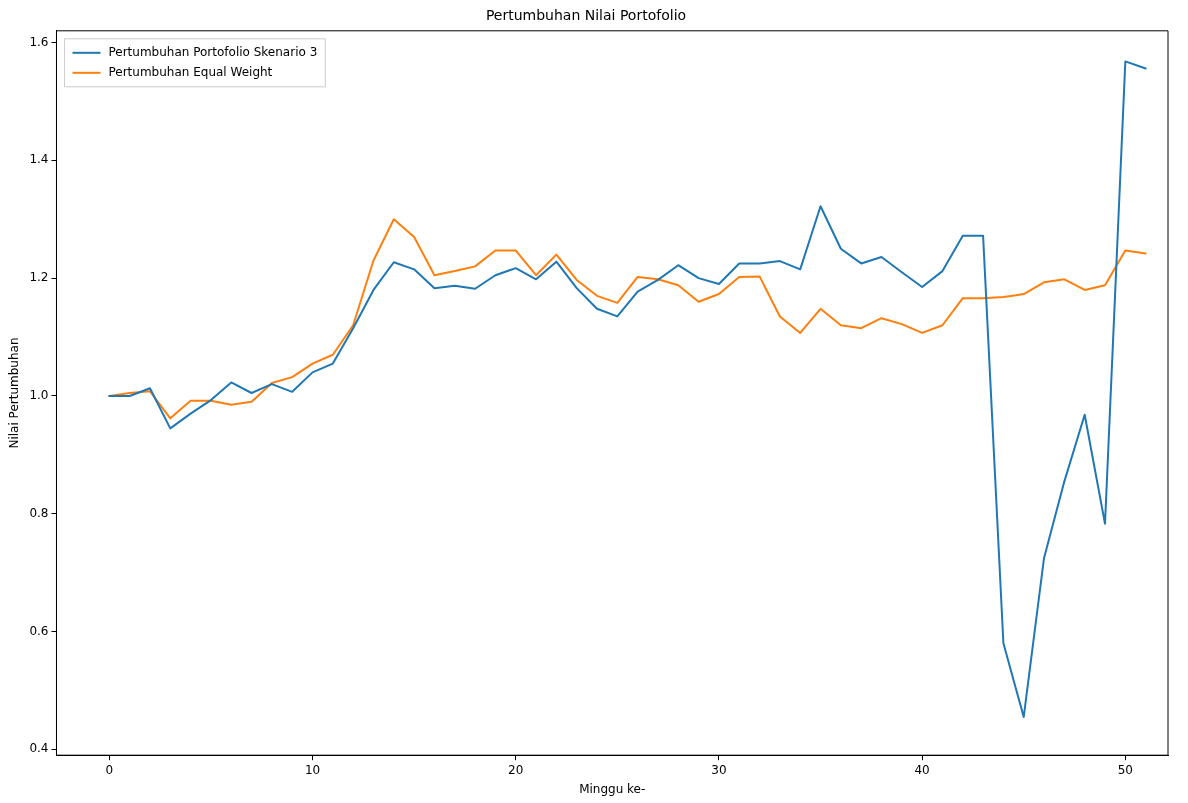  What do you see at coordinates (612, 788) in the screenshot?
I see `x-axis-title: Minggu ke-` at bounding box center [612, 788].